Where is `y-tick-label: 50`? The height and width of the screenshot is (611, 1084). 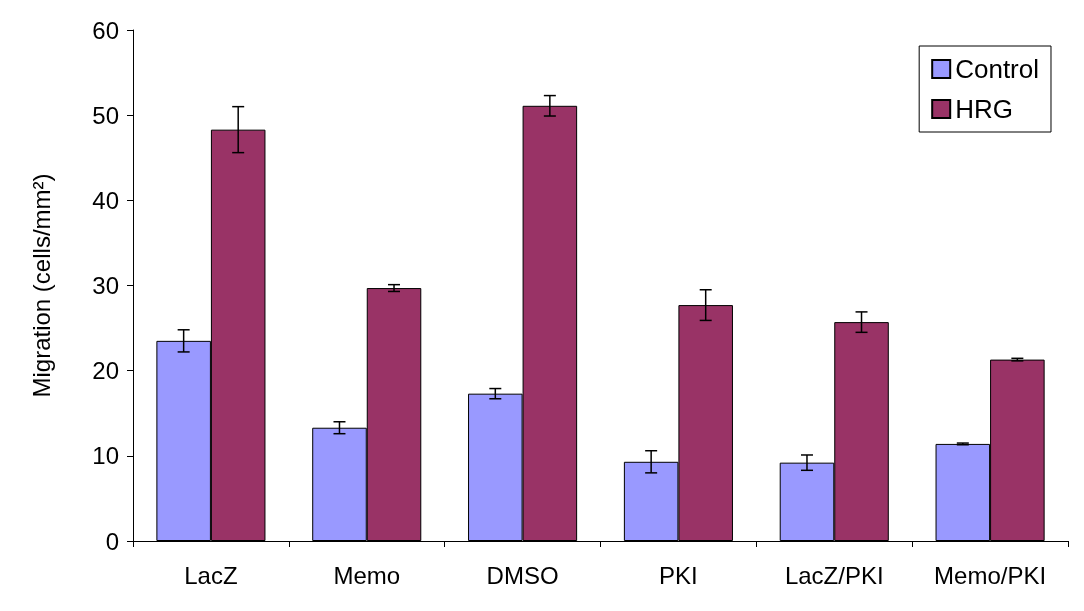 y-tick-label: 50 is located at coordinates (105, 115).